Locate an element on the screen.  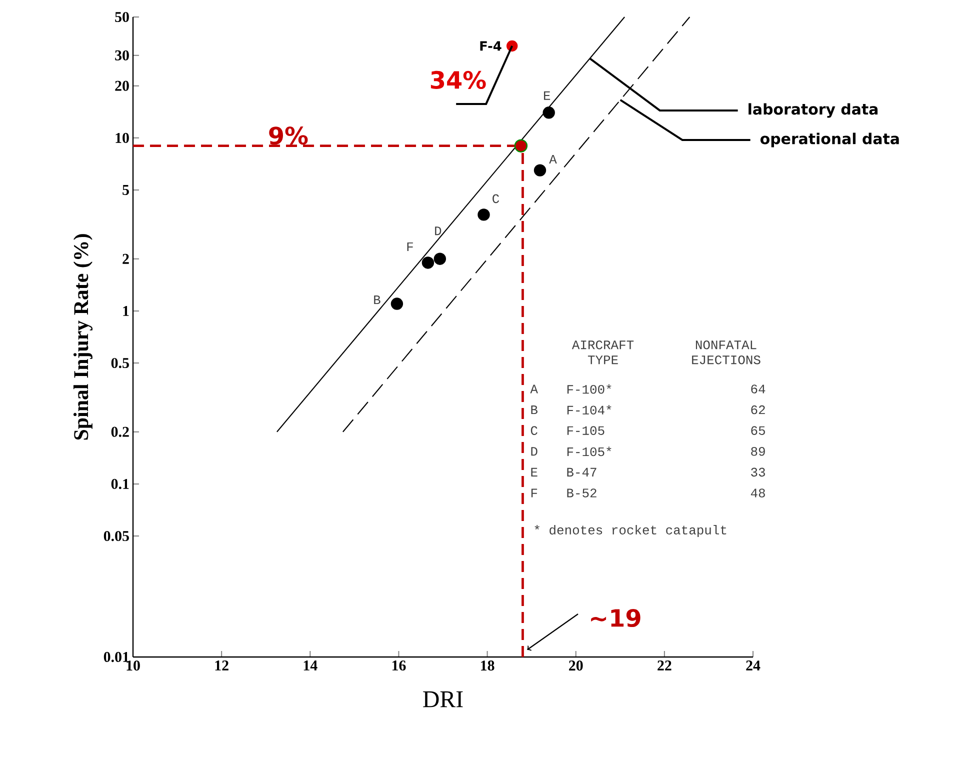
annotation: F-105 is located at coordinates (585, 430).